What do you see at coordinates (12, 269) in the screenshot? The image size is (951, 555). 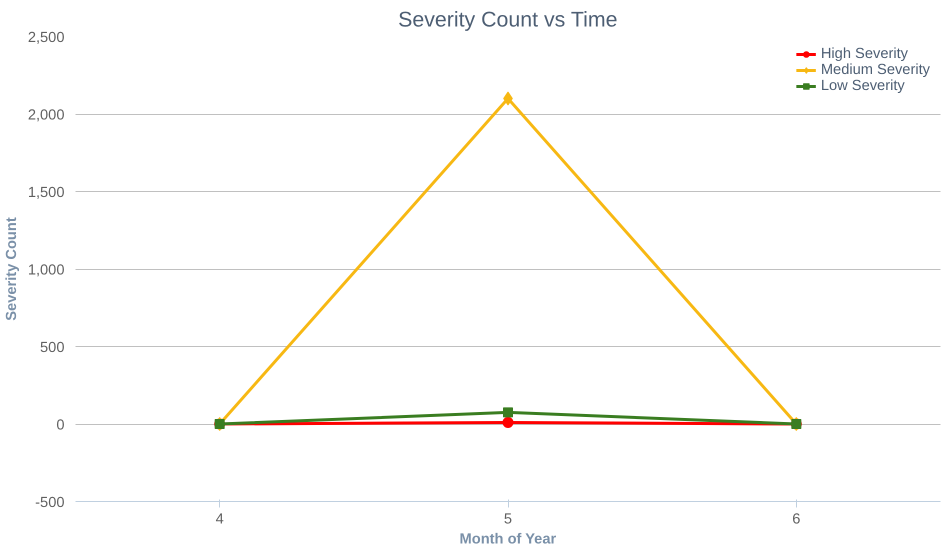 I see `y-axis-title: Severity Count` at bounding box center [12, 269].